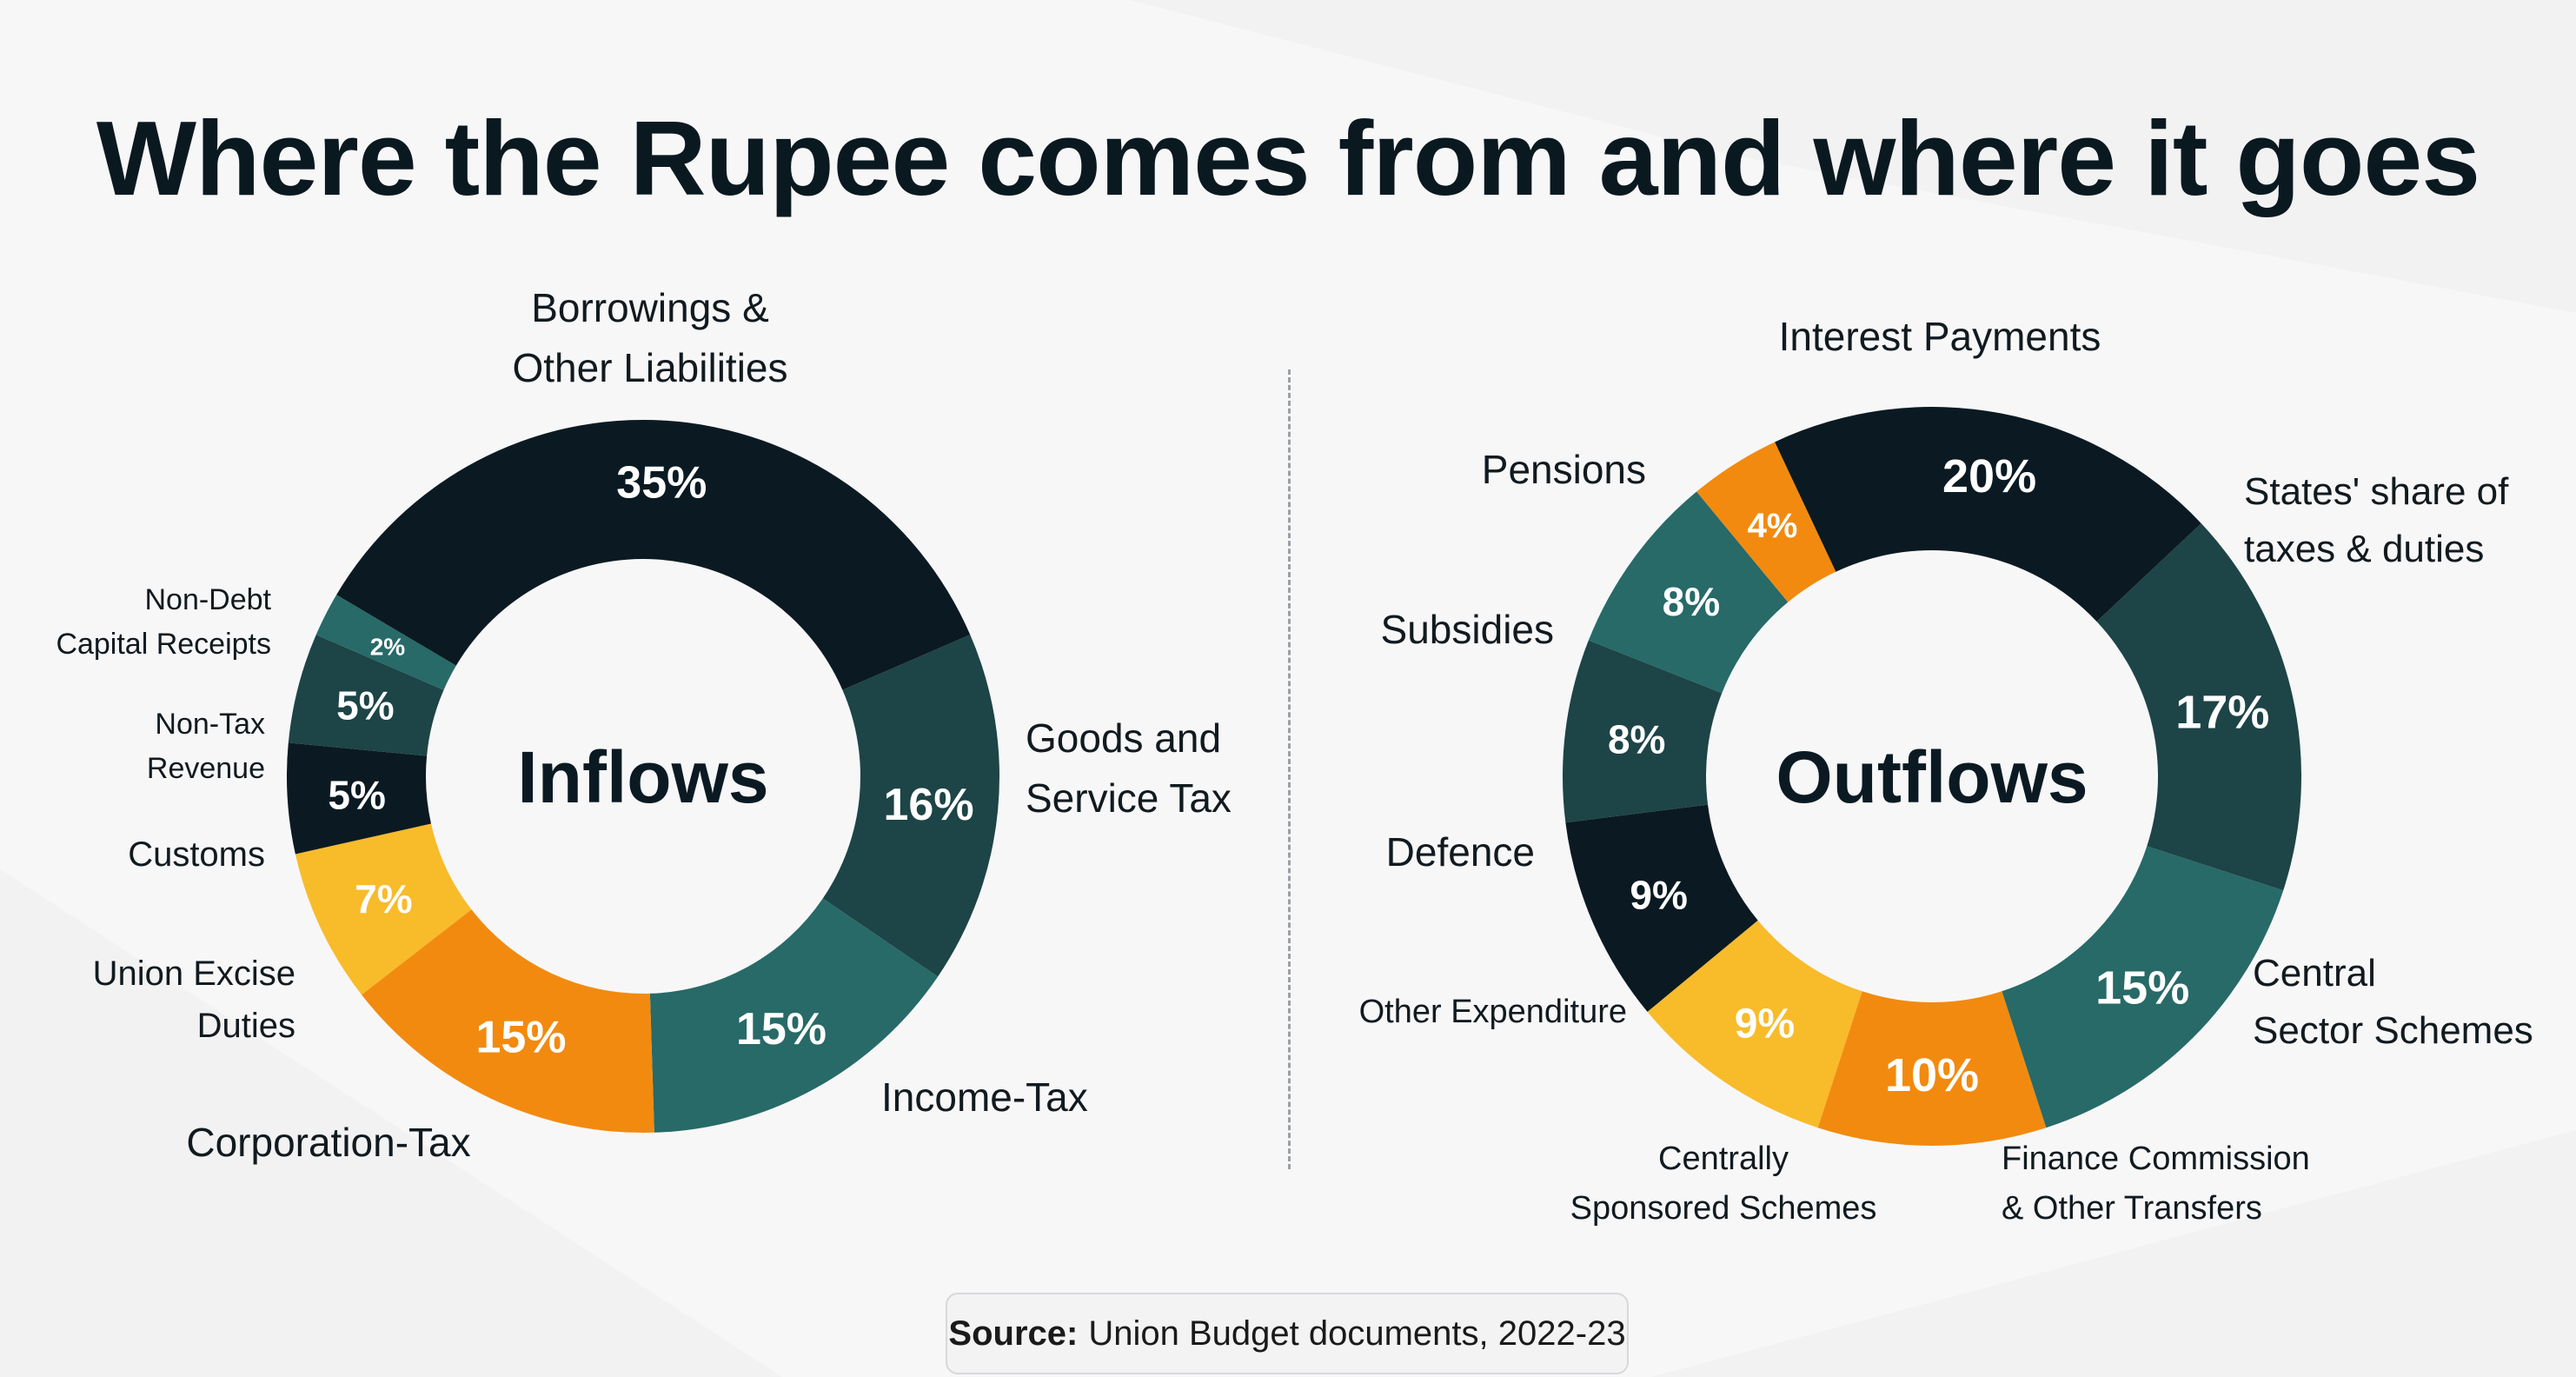  Describe the element at coordinates (1765, 1024) in the screenshot. I see `value-label-centrally-sponsored-schemes: 9%` at that location.